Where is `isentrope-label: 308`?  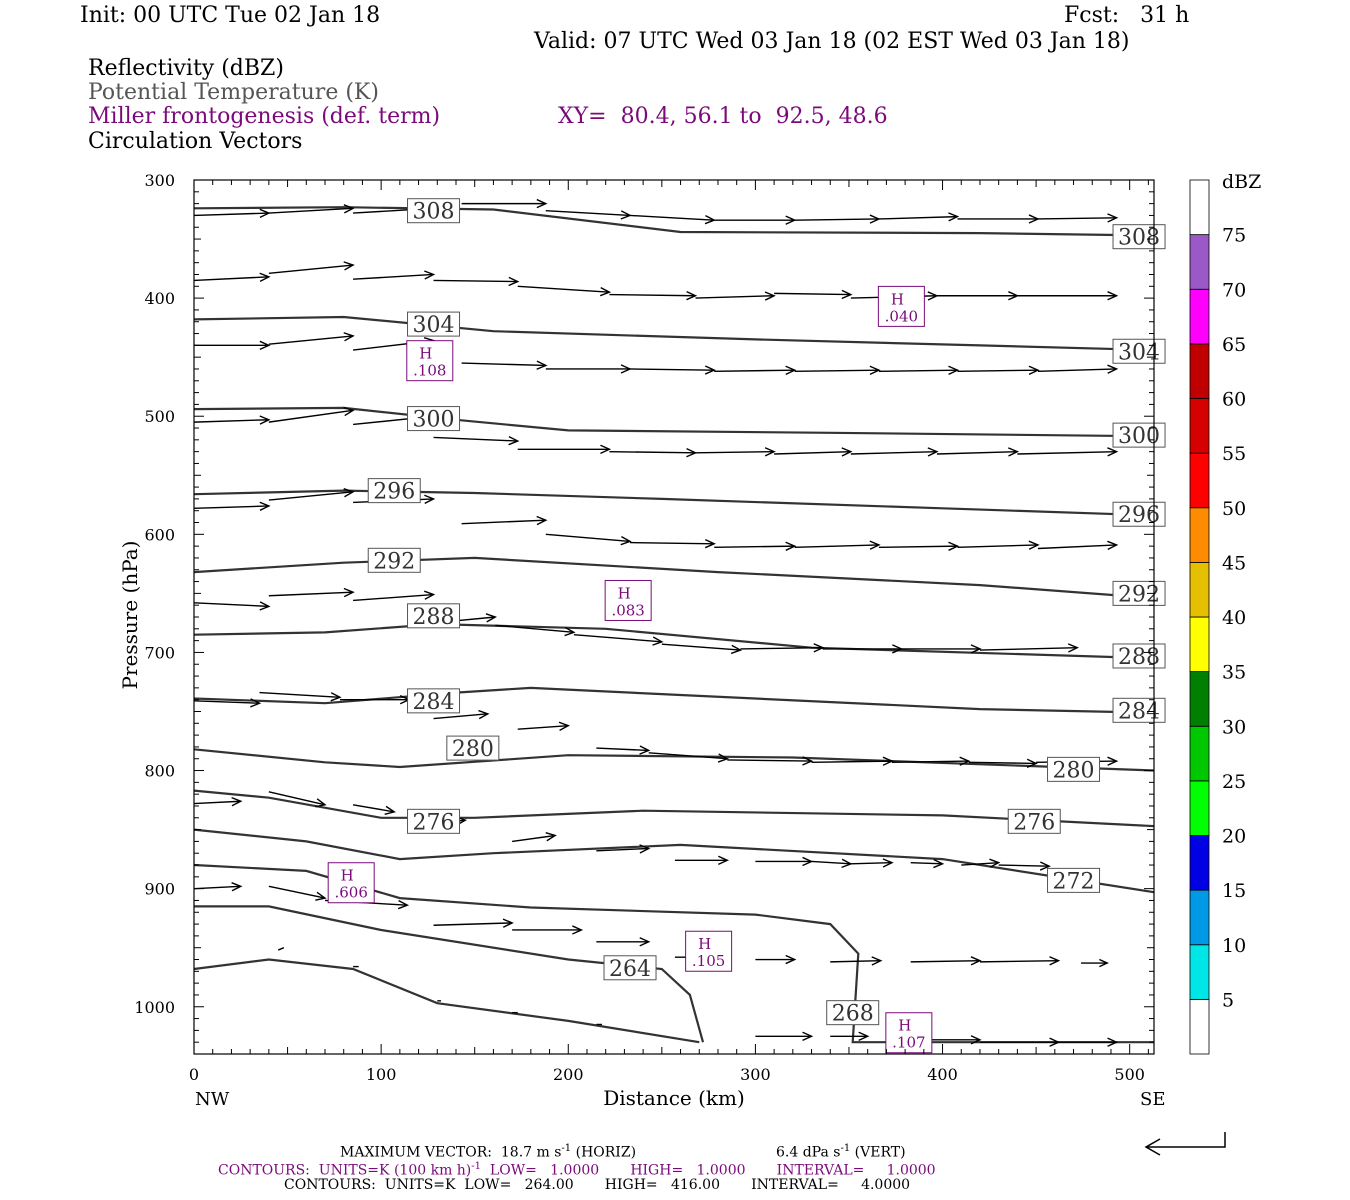 isentrope-label: 308 is located at coordinates (434, 211).